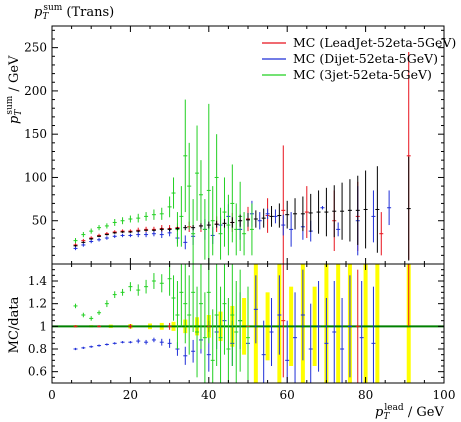 The height and width of the screenshot is (422, 461). I want to click on ratio-y-axis-label: MC/data, so click(14, 324).